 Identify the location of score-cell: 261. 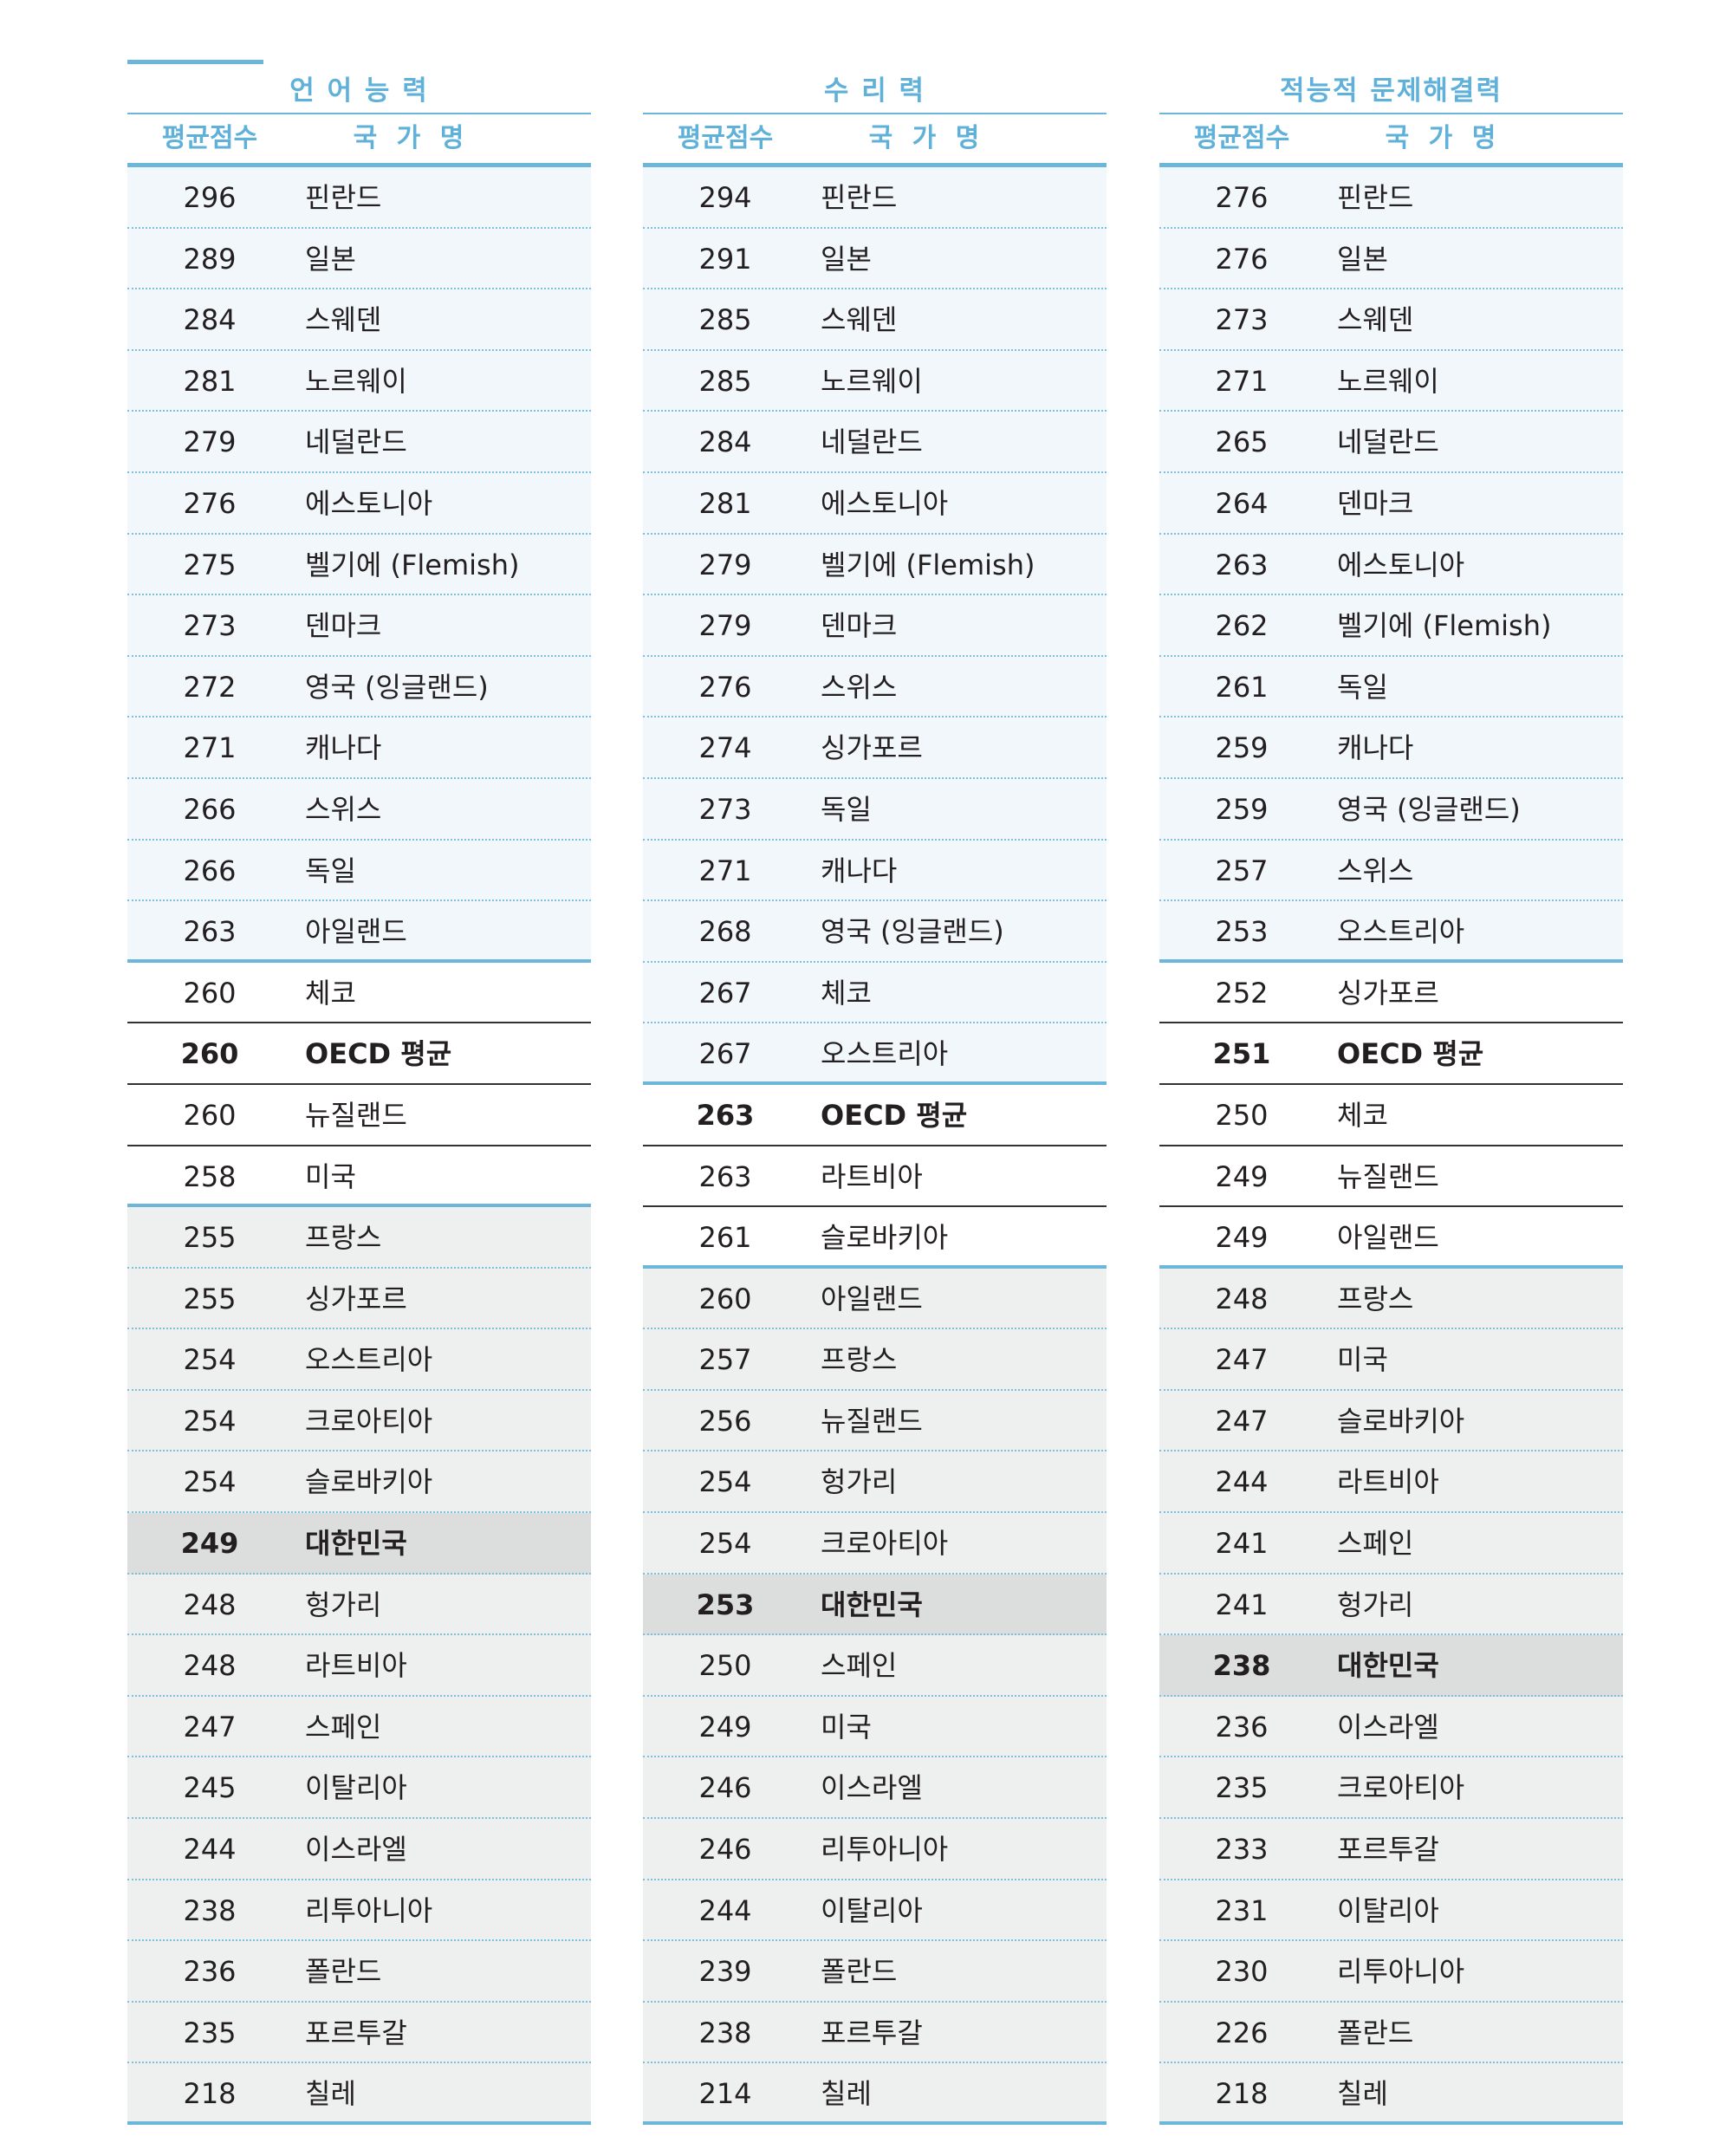
(725, 1238).